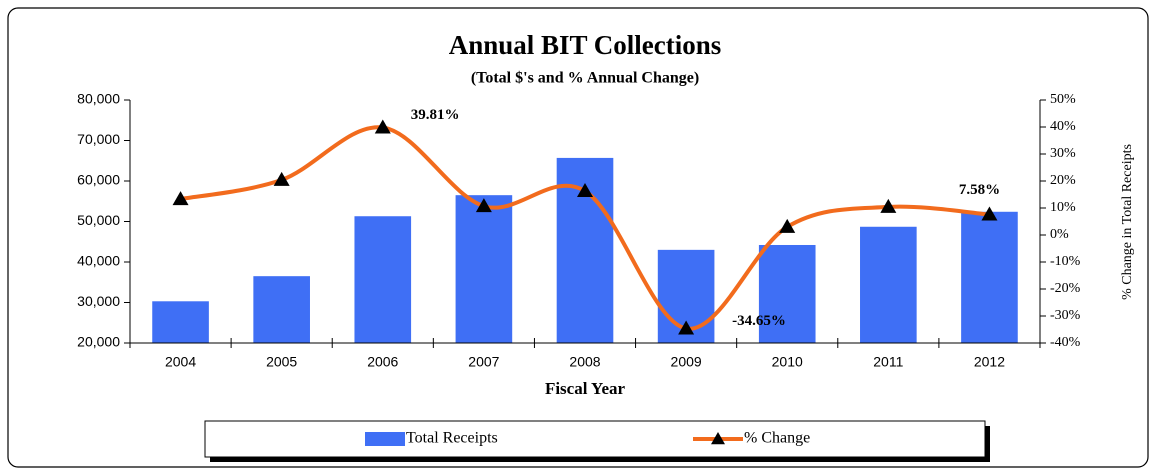 The width and height of the screenshot is (1156, 475). What do you see at coordinates (595, 439) in the screenshot?
I see `legend-box` at bounding box center [595, 439].